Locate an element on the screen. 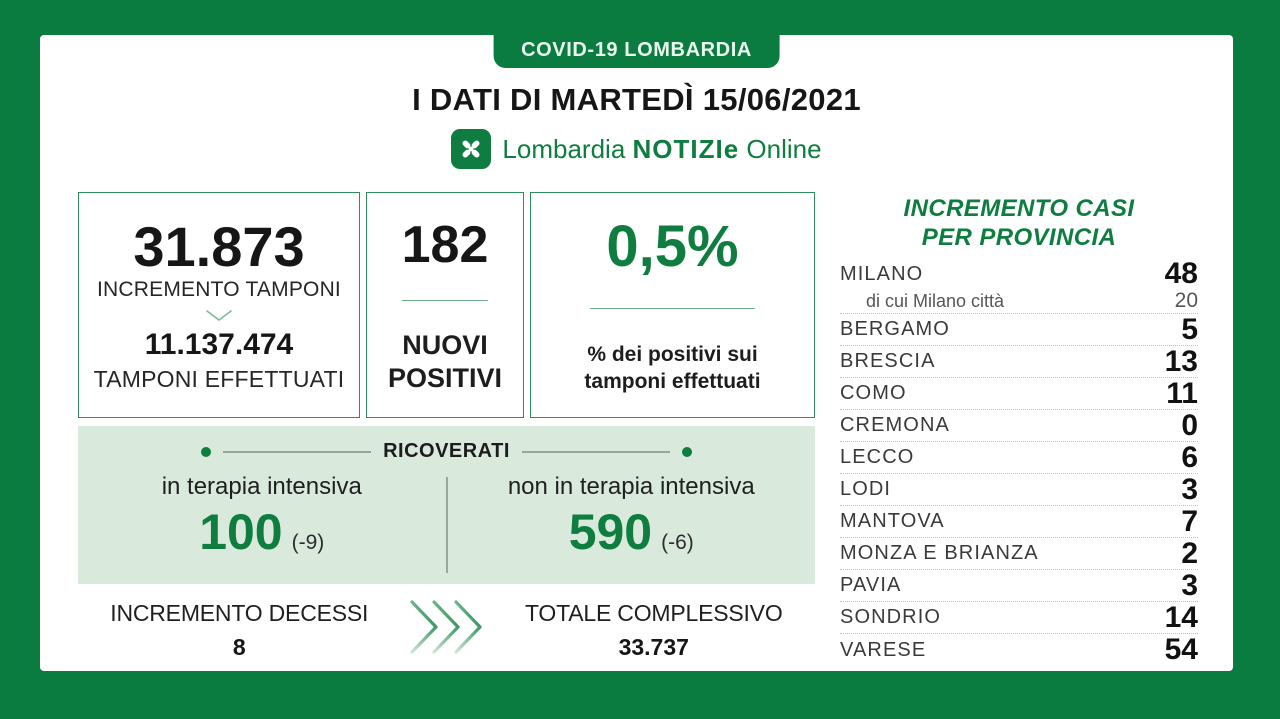 Image resolution: width=1280 pixels, height=719 pixels. logo-word-online: Online is located at coordinates (784, 148).